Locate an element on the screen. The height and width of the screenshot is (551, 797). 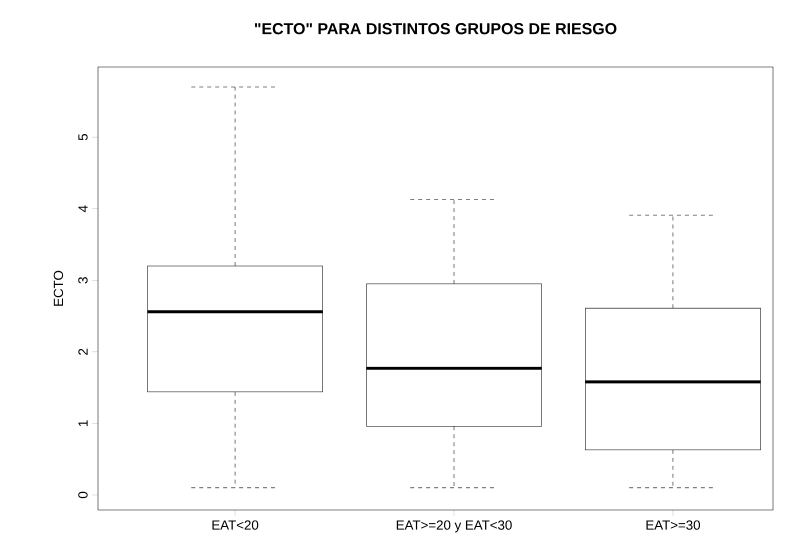
y-axis-title: ECTO is located at coordinates (59, 288).